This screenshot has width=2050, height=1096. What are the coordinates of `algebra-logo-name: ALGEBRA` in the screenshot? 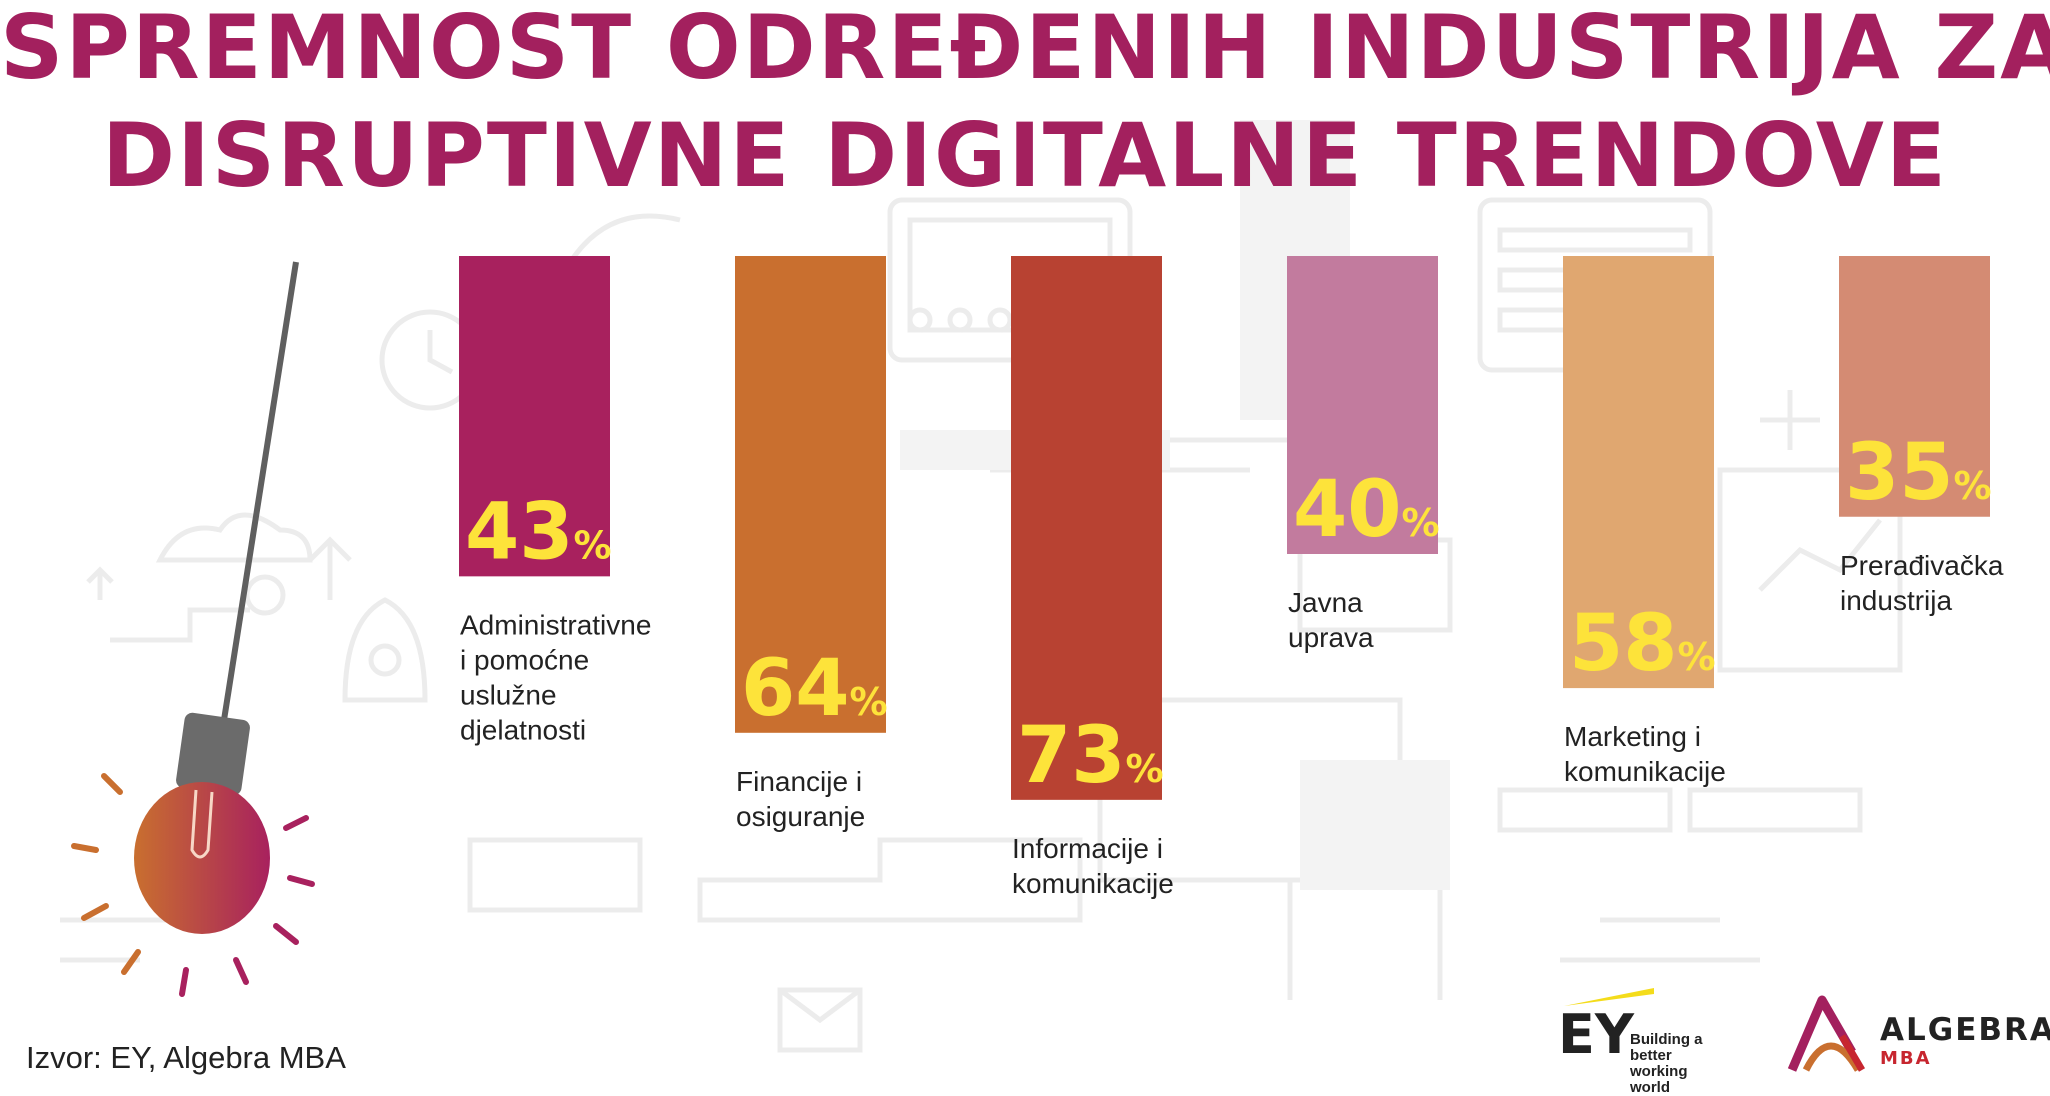 It's located at (1965, 1030).